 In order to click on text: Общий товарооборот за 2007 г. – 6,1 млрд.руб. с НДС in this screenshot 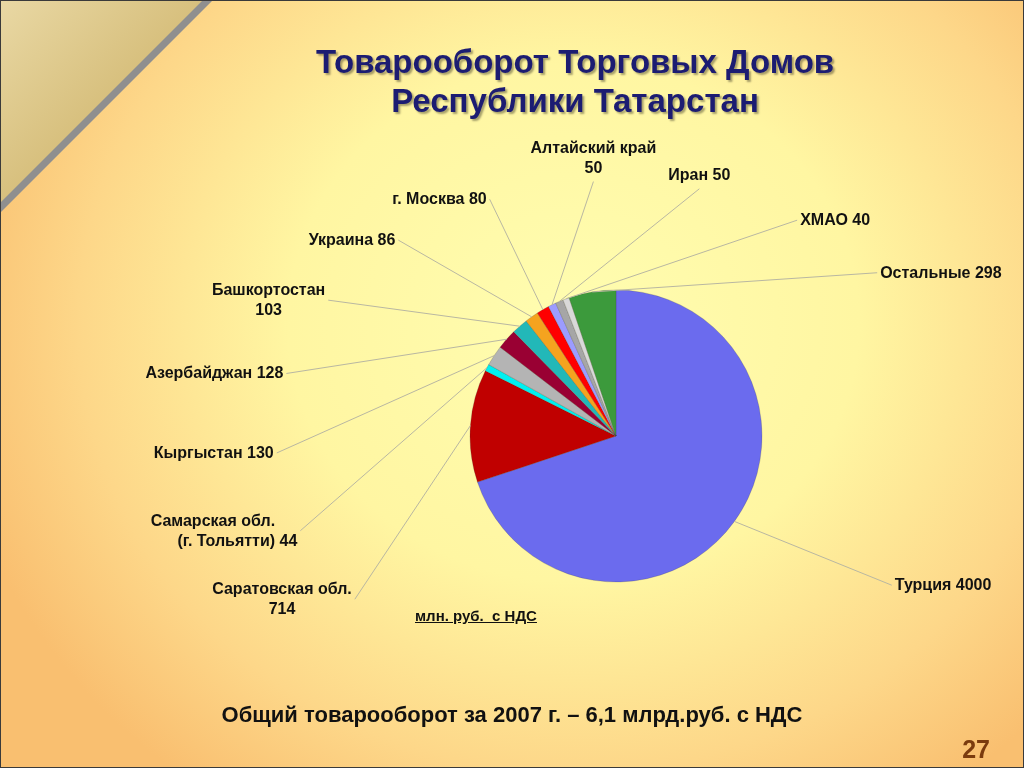, I will do `click(512, 715)`.